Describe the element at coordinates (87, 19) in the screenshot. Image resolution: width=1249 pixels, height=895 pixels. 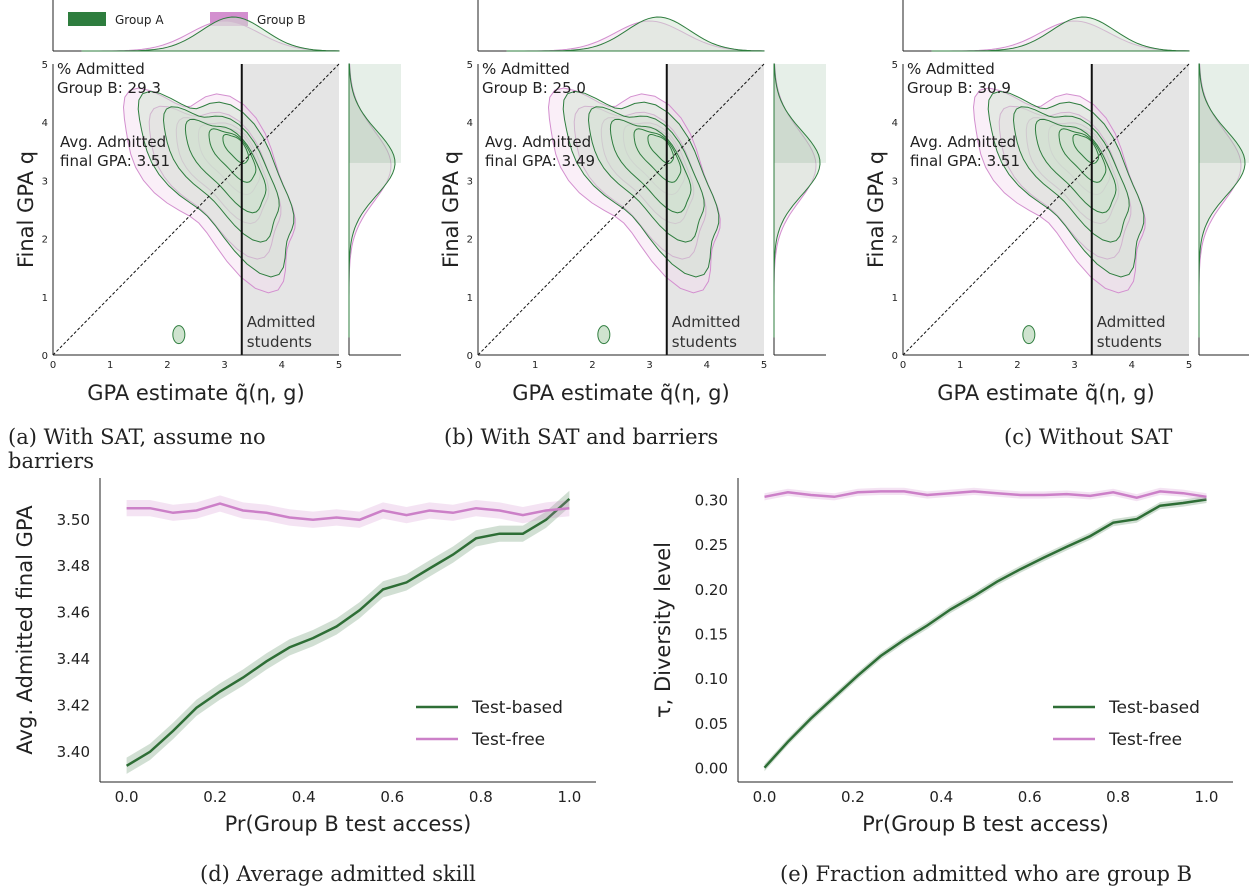
I see `legend-swatch-group-a` at that location.